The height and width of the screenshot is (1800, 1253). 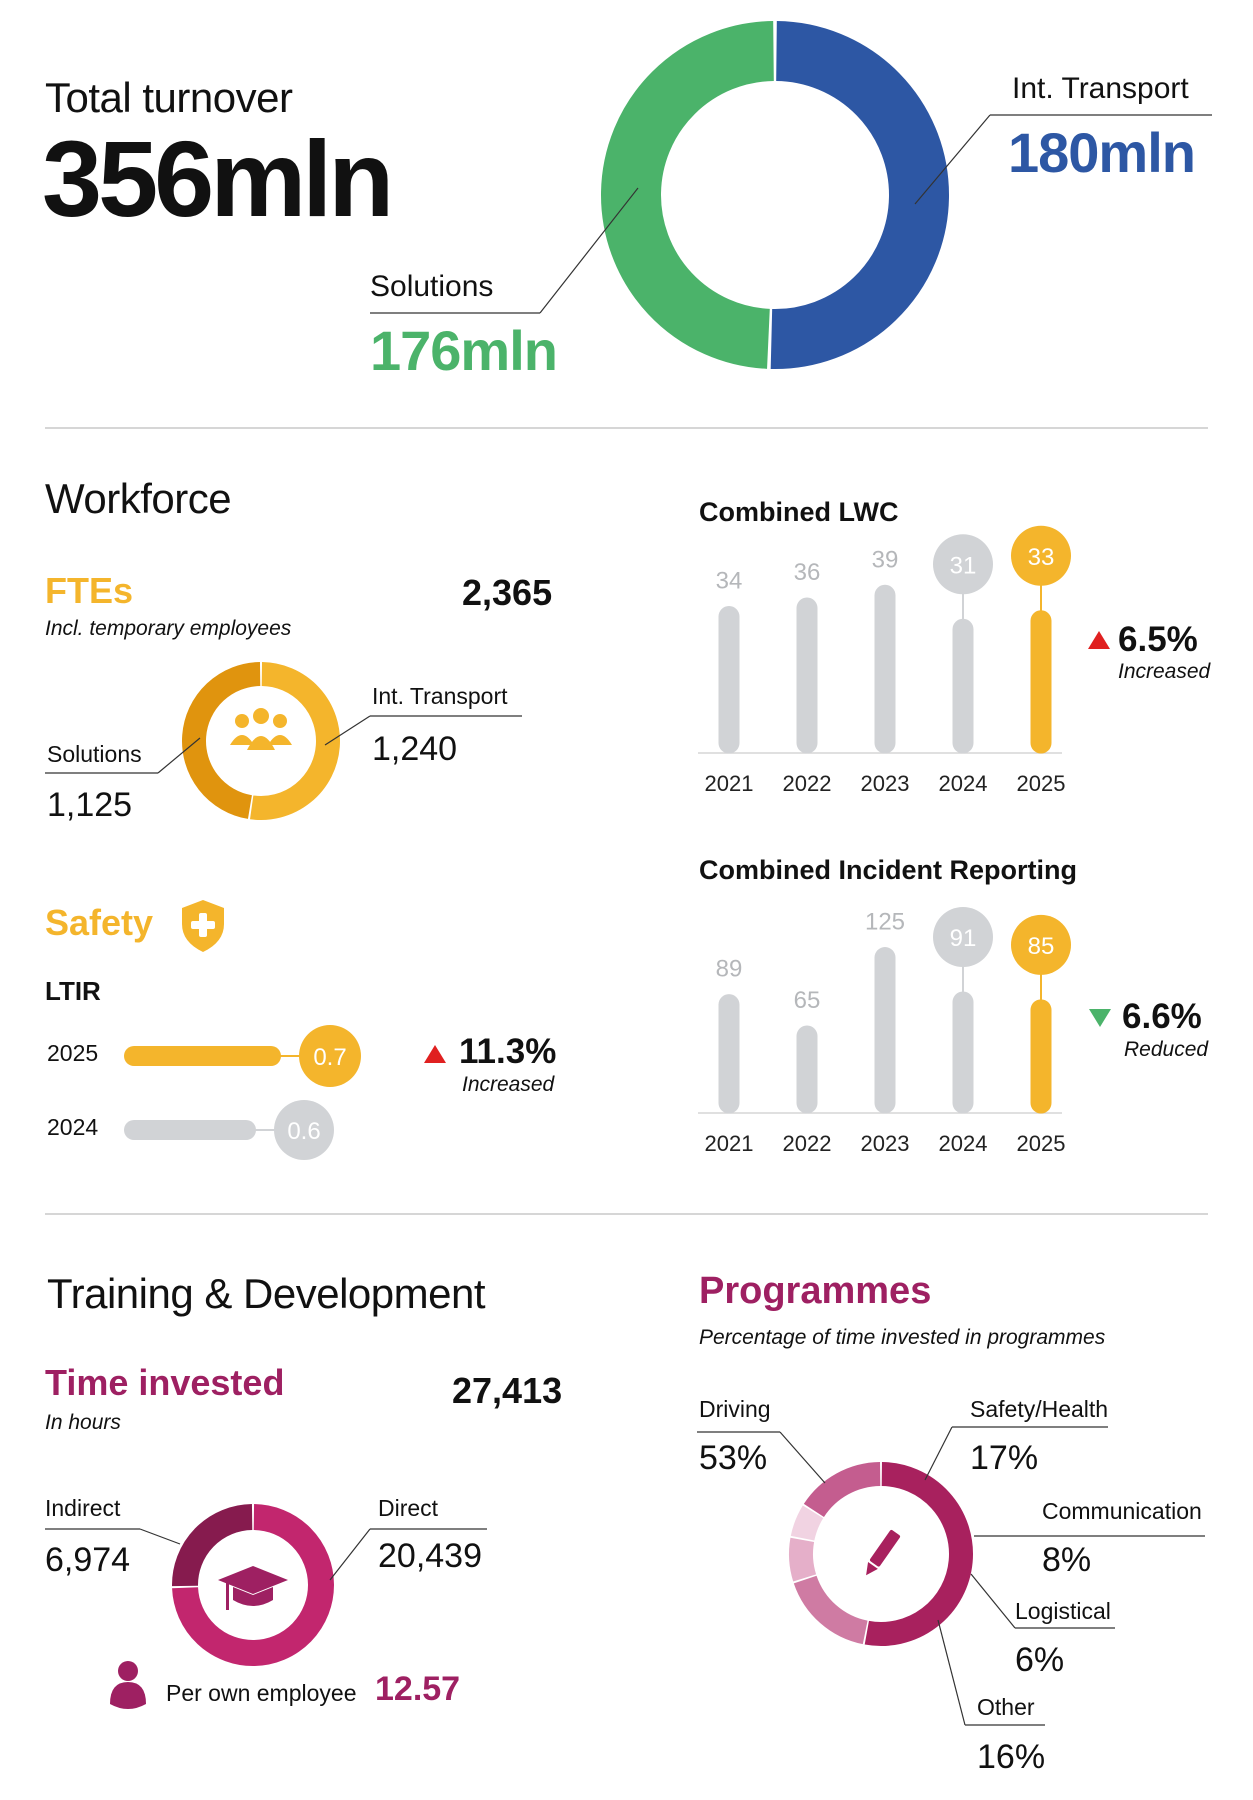 I want to click on lwc-tick-label: 2024, so click(x=963, y=783).